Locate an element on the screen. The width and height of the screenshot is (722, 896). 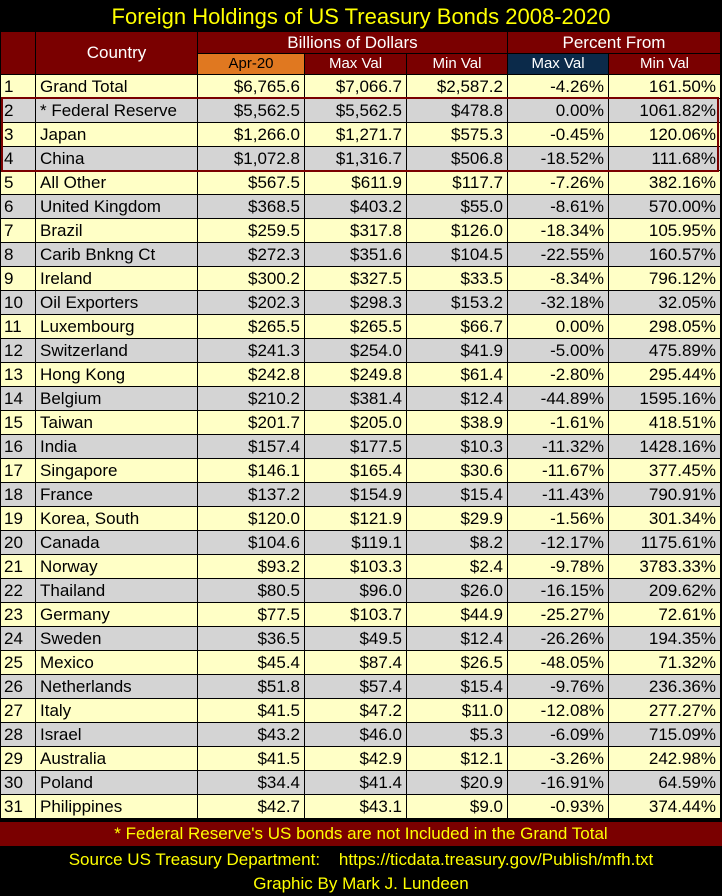
table-cell: $403.2 is located at coordinates (355, 206).